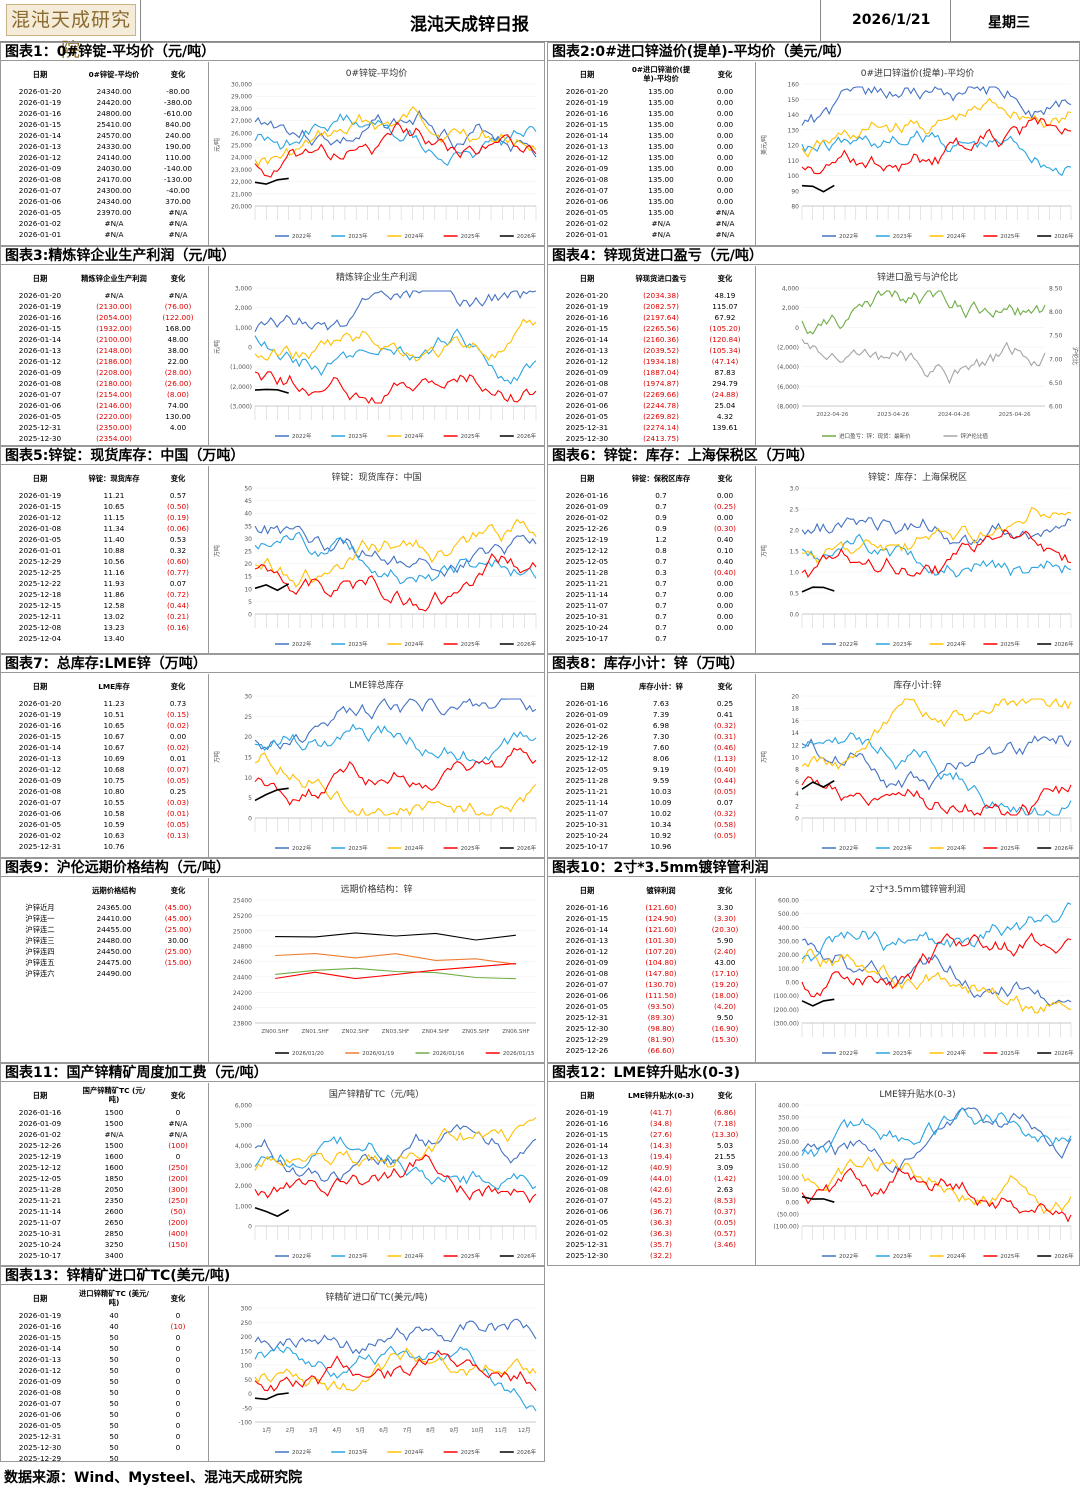  What do you see at coordinates (114, 973) in the screenshot?
I see `table-cell: 24490.00` at bounding box center [114, 973].